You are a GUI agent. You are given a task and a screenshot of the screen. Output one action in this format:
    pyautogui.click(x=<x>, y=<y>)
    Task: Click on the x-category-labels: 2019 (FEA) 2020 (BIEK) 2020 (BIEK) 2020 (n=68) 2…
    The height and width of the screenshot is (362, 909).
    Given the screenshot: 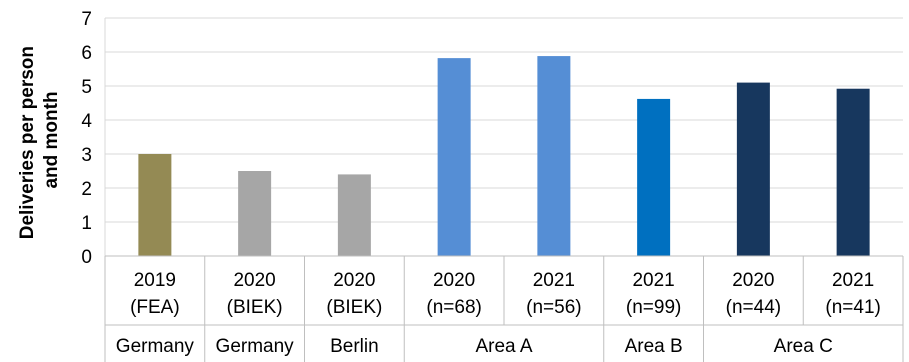 What is the action you would take?
    pyautogui.click(x=505, y=294)
    